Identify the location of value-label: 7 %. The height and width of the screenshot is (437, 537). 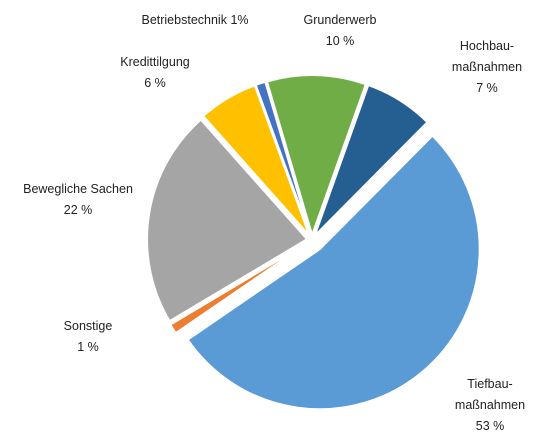
(487, 88).